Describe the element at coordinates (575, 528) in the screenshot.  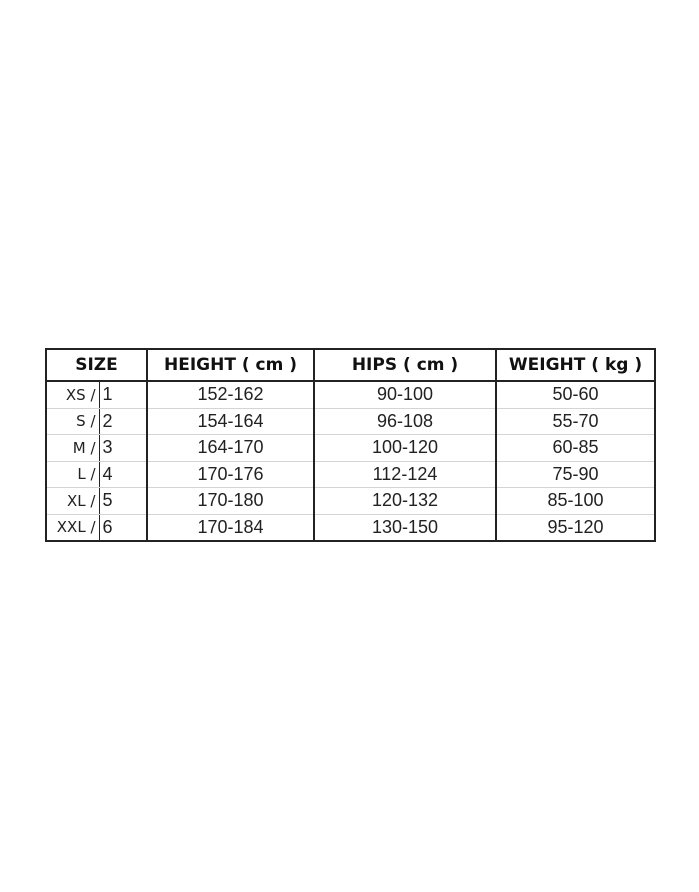
I see `weight-cell: 95-120` at that location.